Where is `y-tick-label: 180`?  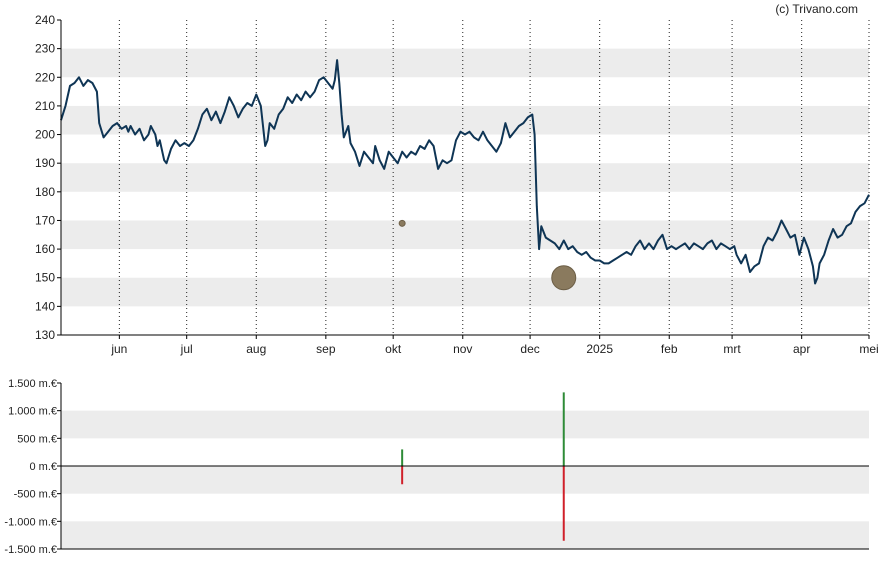 y-tick-label: 180 is located at coordinates (45, 192).